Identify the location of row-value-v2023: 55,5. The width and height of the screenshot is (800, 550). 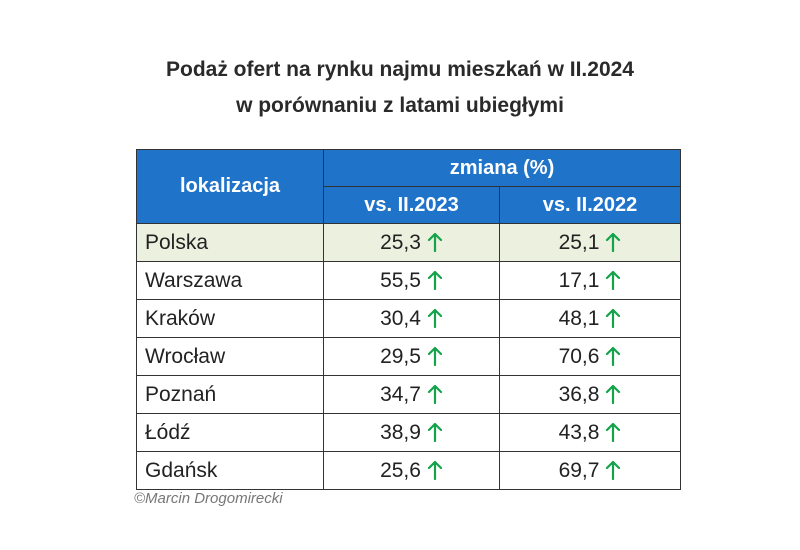
(411, 280).